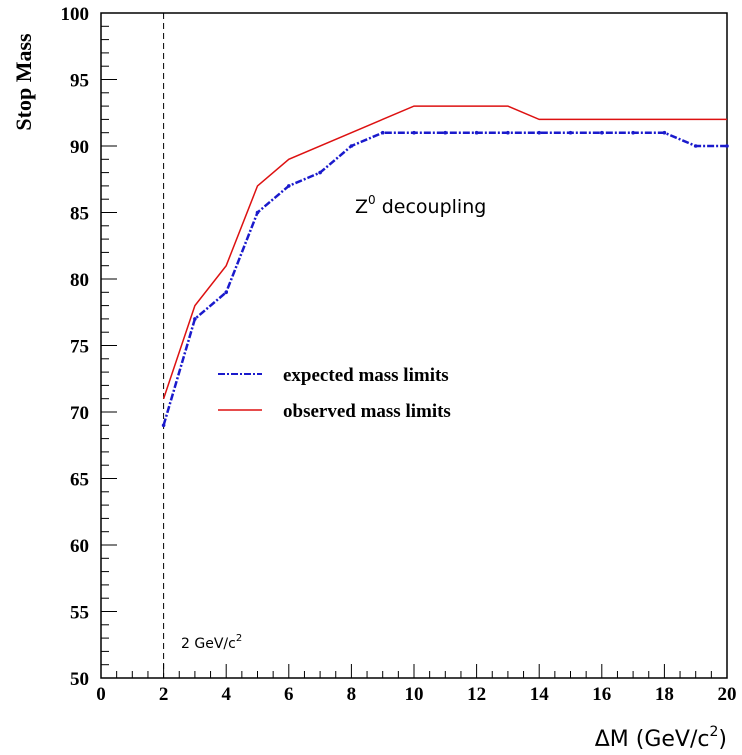 This screenshot has height=755, width=742. I want to click on y-tick-label: 55, so click(79, 613).